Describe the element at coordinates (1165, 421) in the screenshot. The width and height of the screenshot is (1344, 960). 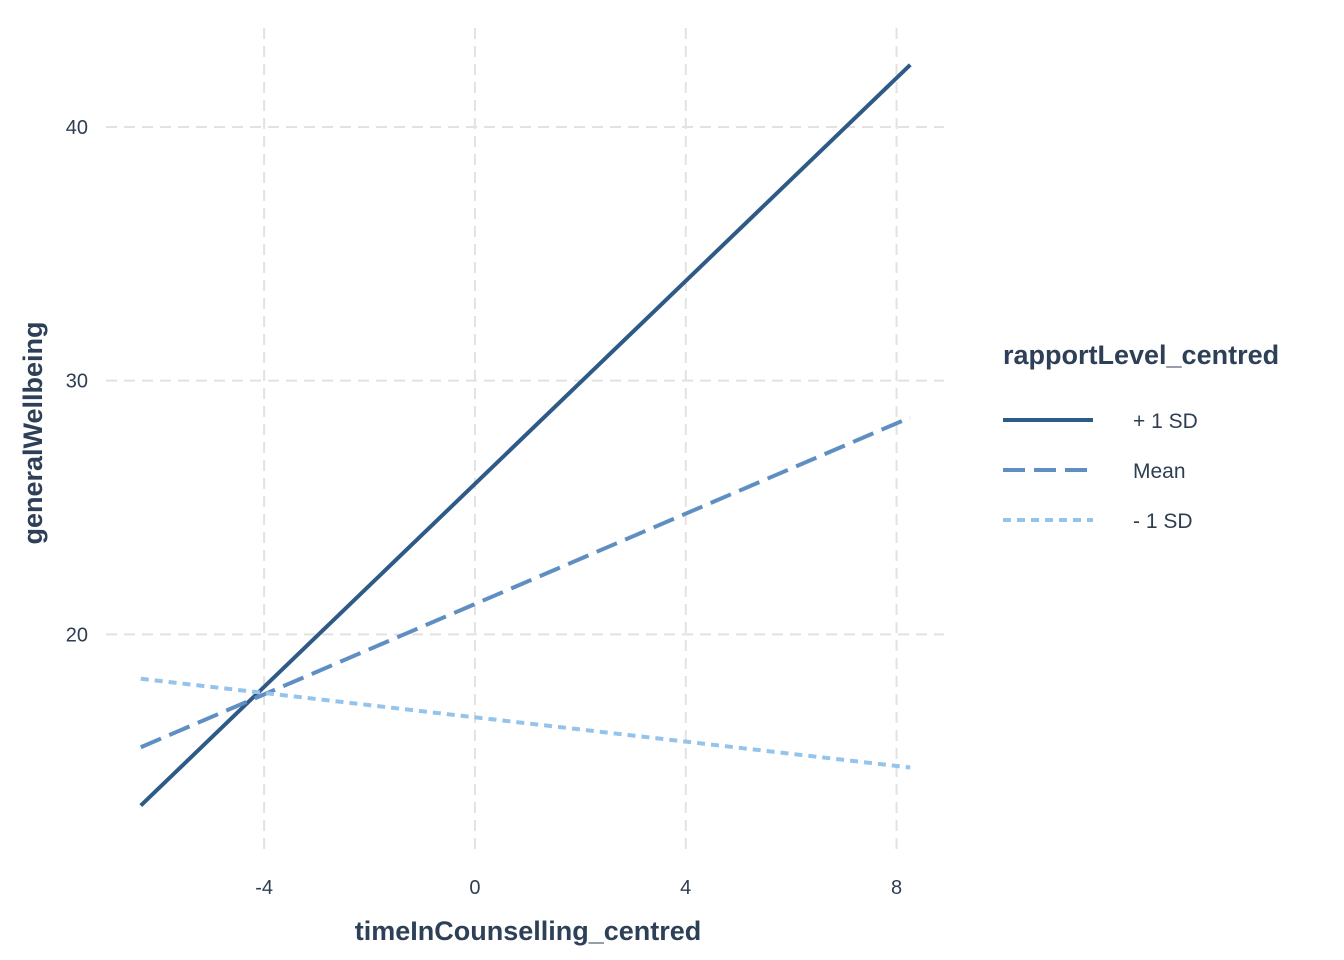
I see `legend-label-1: + 1 SD` at that location.